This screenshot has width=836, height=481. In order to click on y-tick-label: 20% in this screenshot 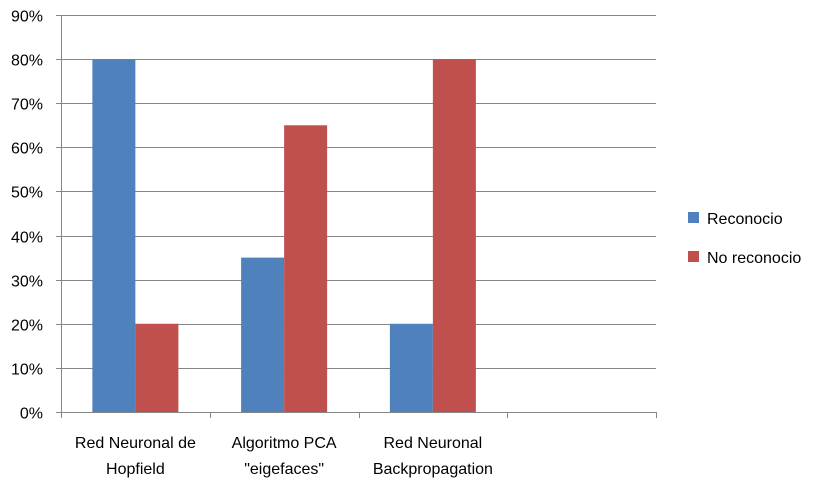, I will do `click(27, 326)`.